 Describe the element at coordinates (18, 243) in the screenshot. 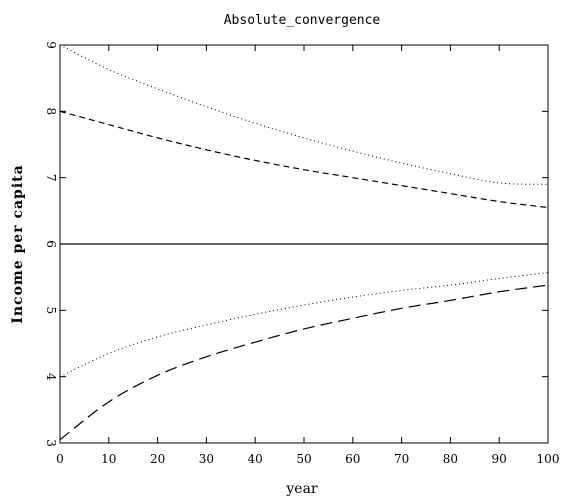

I see `y-axis-label: Income per capita` at that location.